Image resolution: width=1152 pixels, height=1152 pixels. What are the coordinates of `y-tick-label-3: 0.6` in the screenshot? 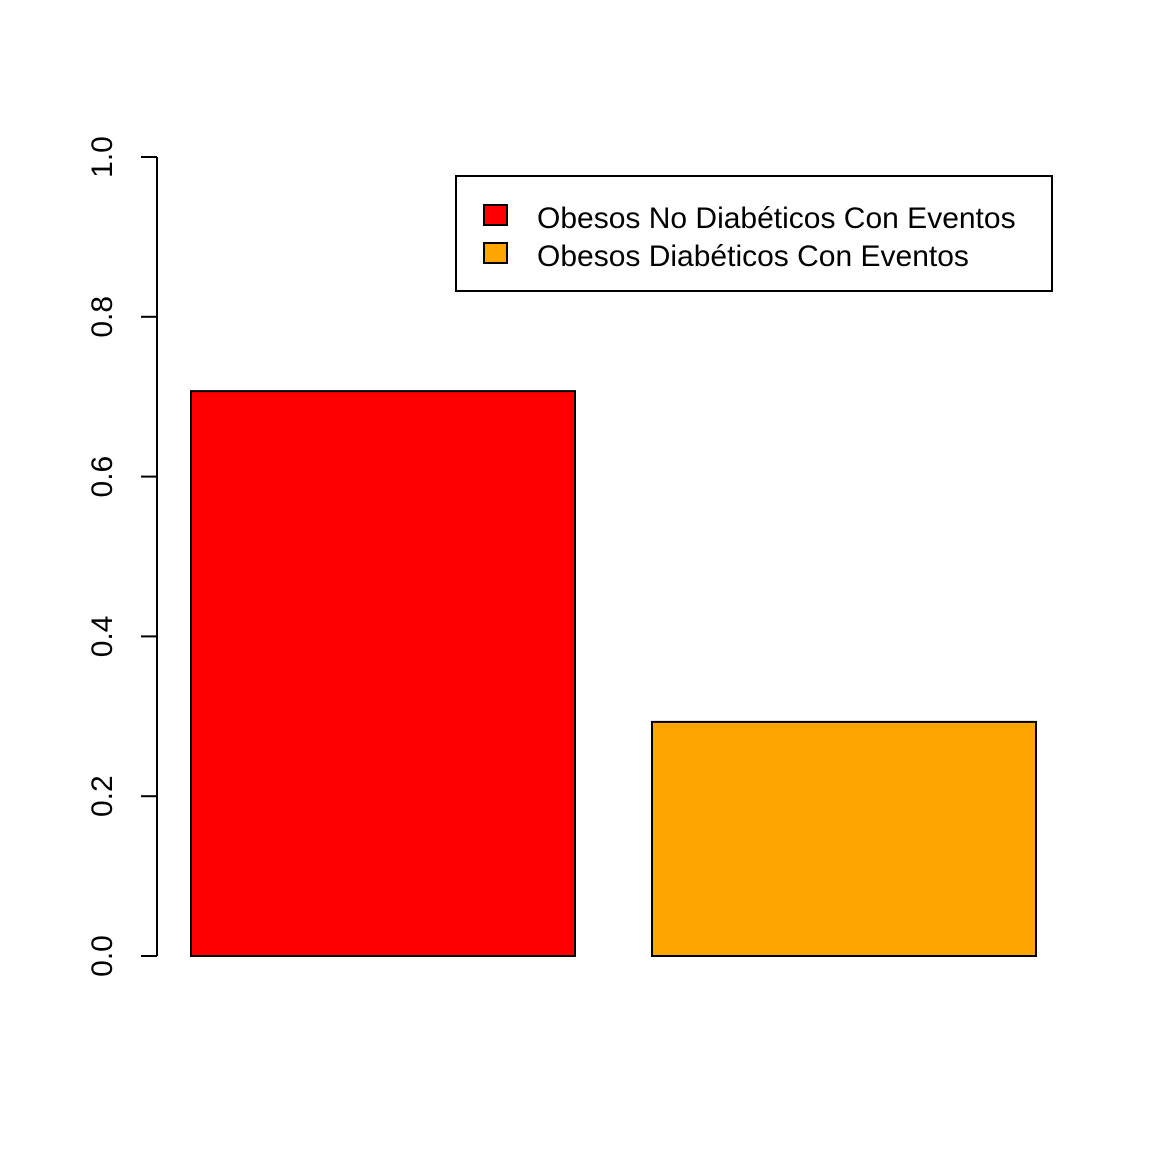 It's located at (102, 477).